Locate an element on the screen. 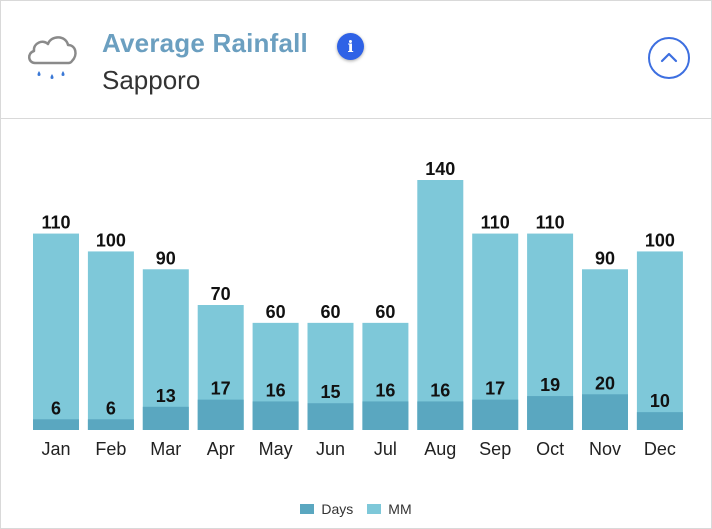 This screenshot has height=529, width=712. chart-subtitle: Sapporo is located at coordinates (151, 80).